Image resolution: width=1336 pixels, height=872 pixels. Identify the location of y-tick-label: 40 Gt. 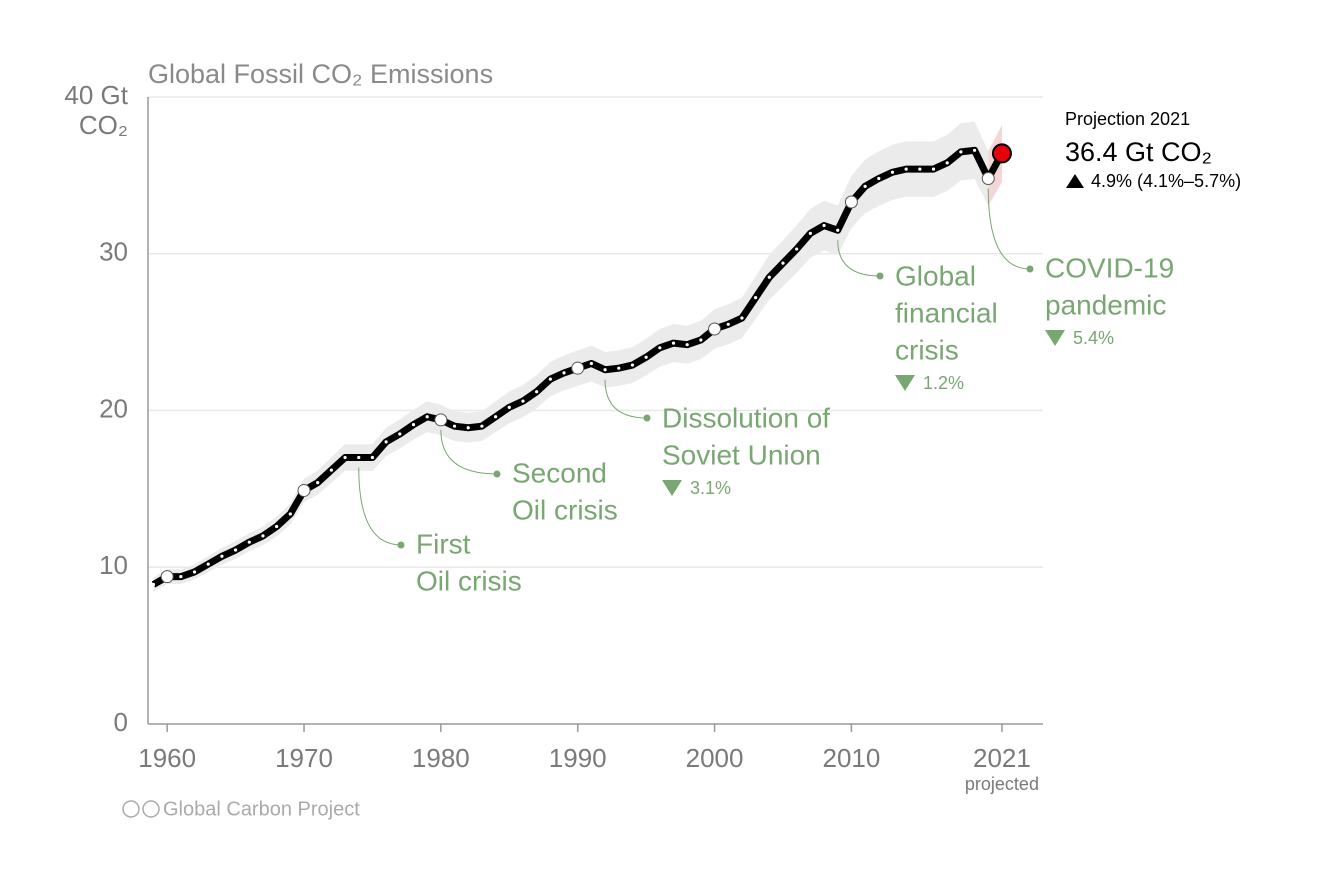
(96, 95).